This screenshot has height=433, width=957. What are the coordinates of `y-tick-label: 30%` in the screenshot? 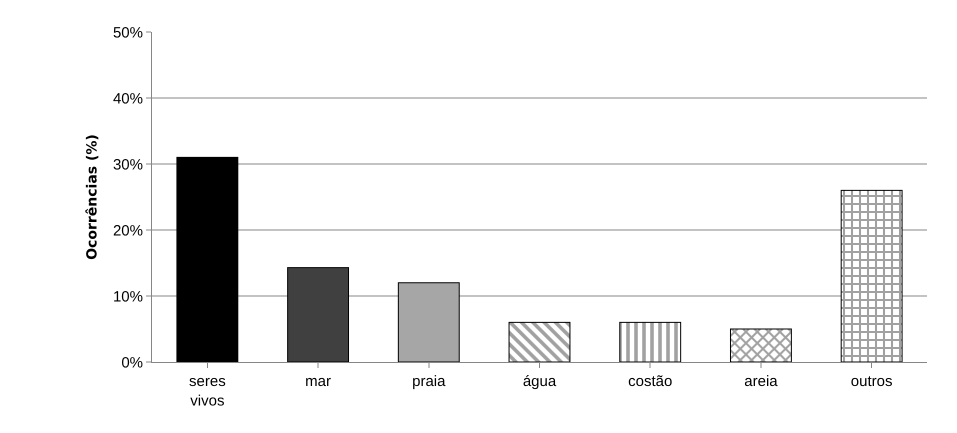 It's located at (127, 165).